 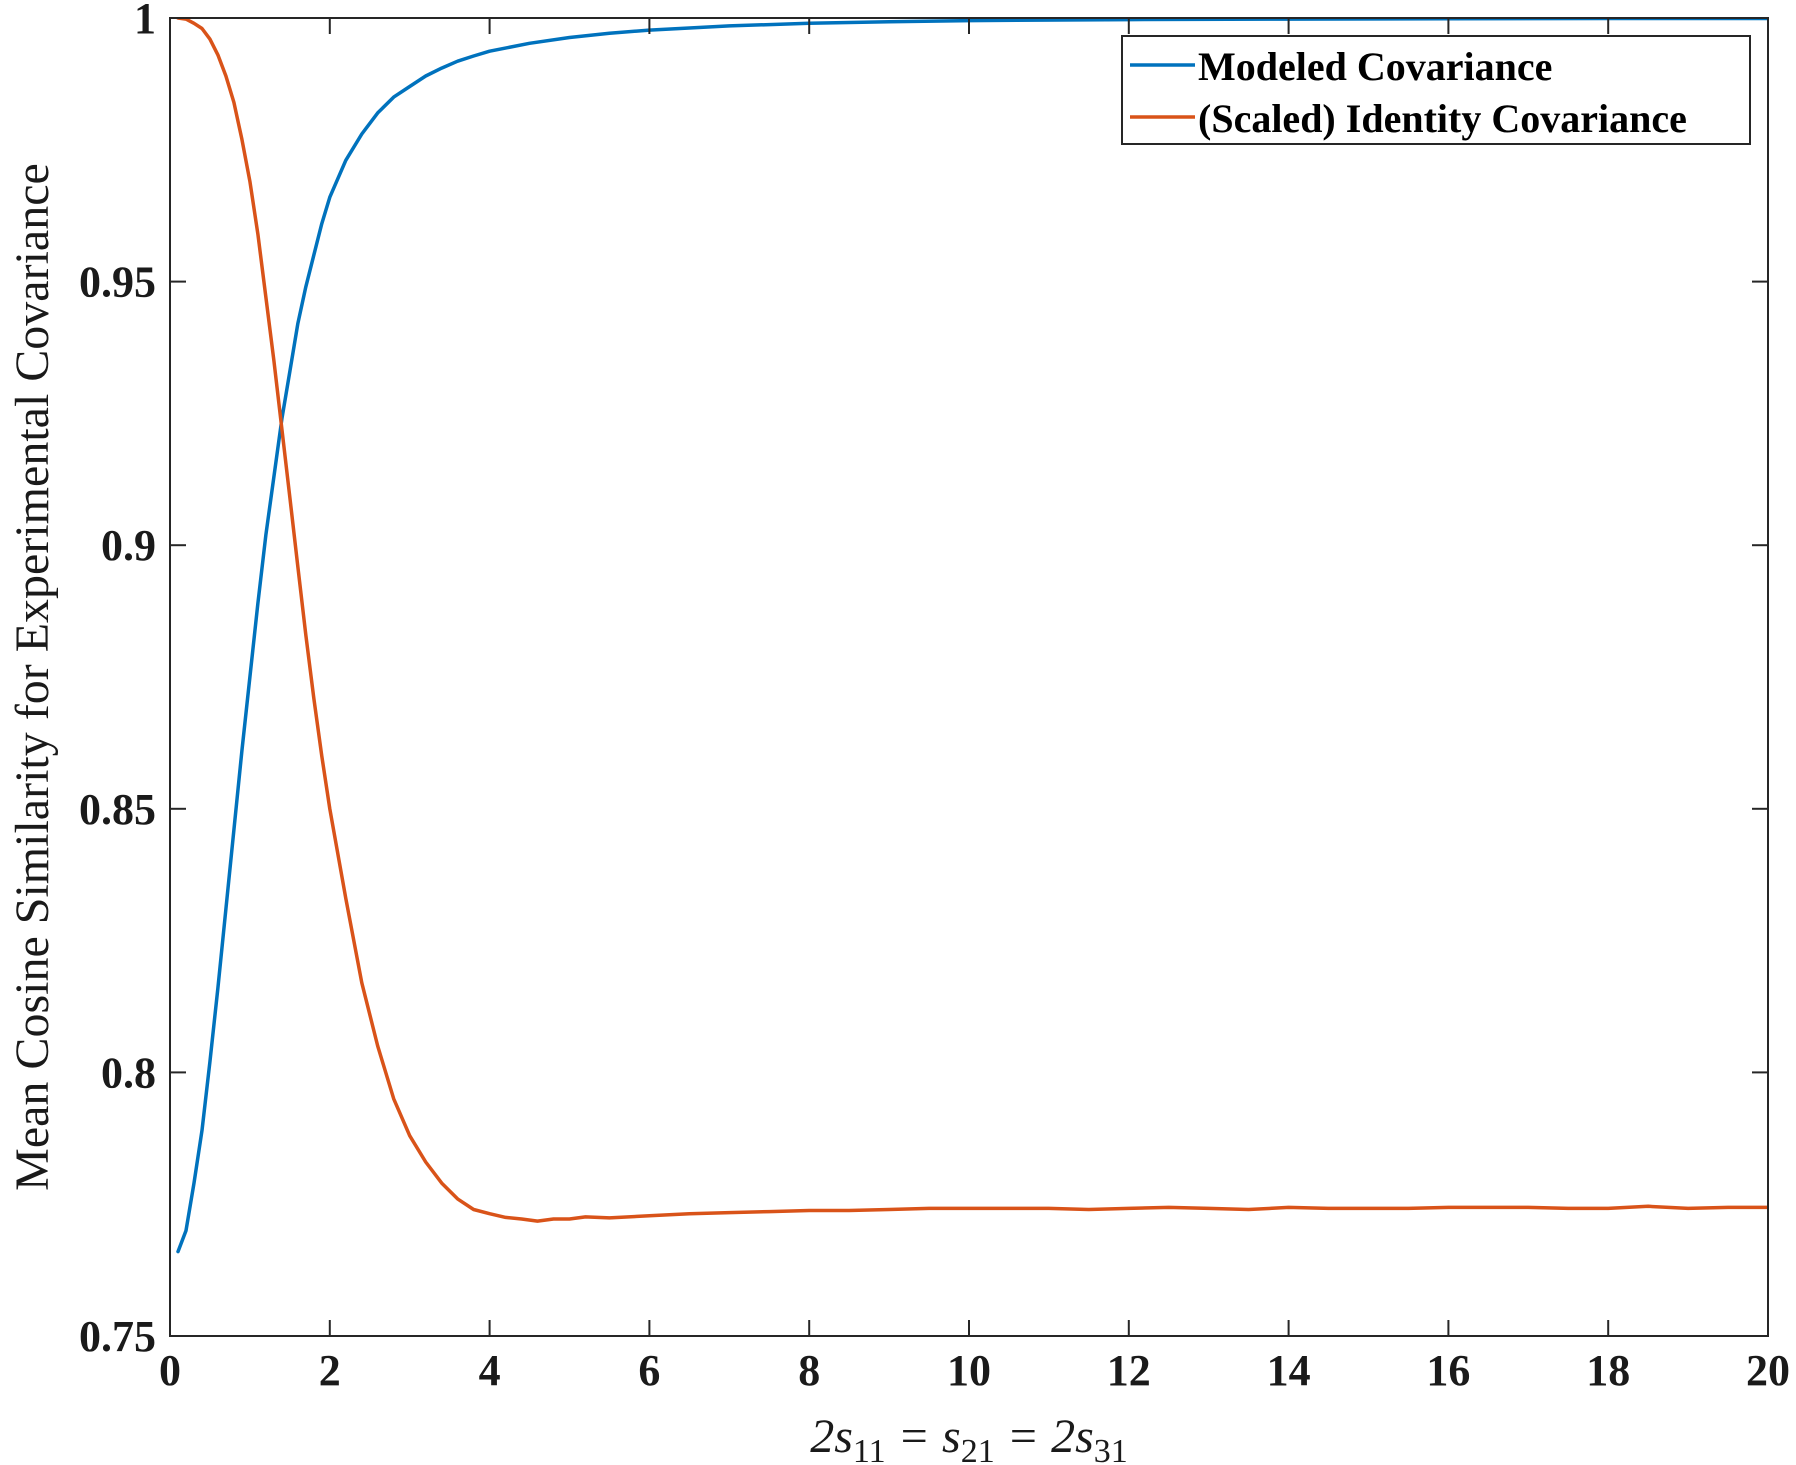 What do you see at coordinates (1129, 1370) in the screenshot?
I see `x-tick-label: 12` at bounding box center [1129, 1370].